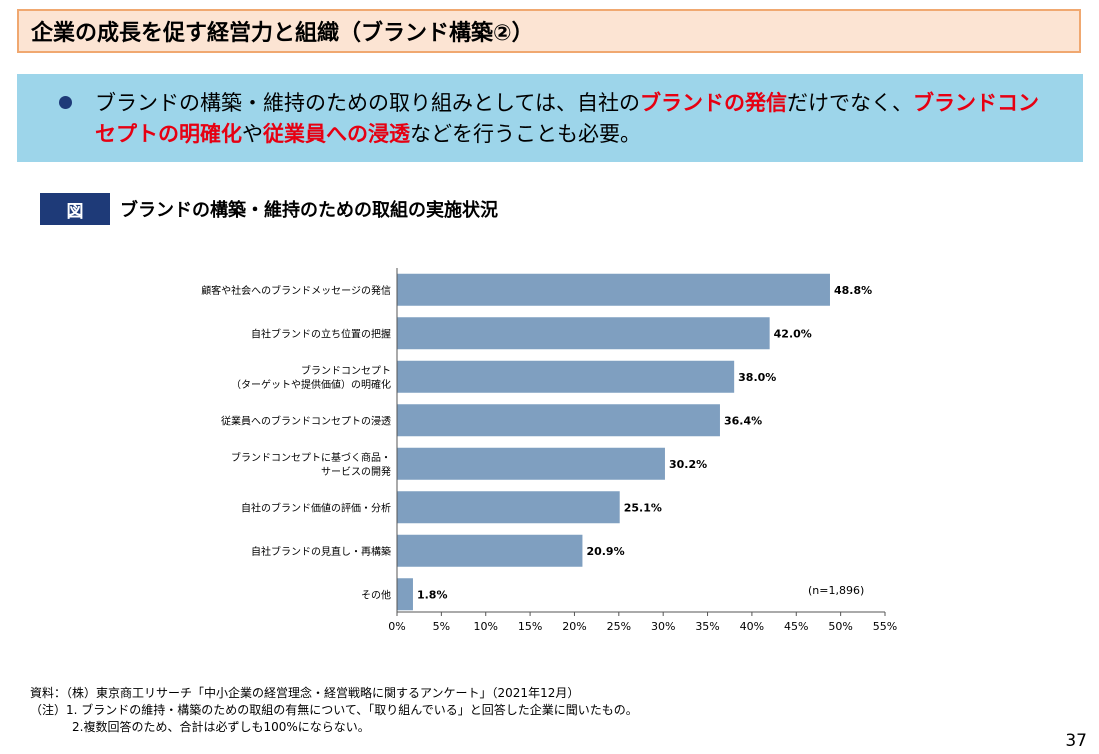 The width and height of the screenshot is (1099, 754). I want to click on figure-title: ブランドの構築・維持のための取組の実施状況, so click(309, 210).